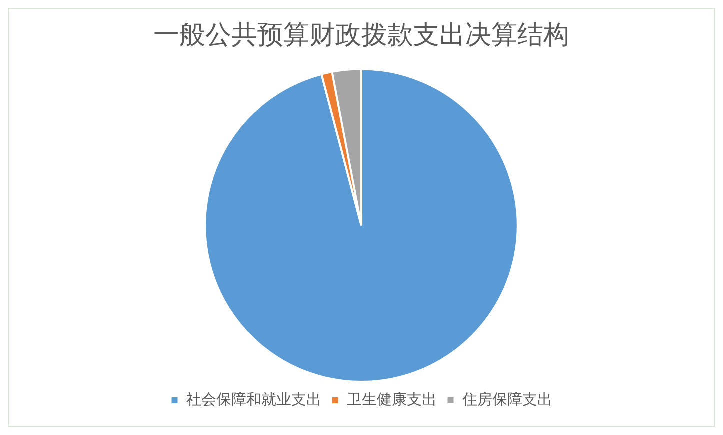  Describe the element at coordinates (254, 399) in the screenshot. I see `legend-label: 社会保障和就业支出` at that location.